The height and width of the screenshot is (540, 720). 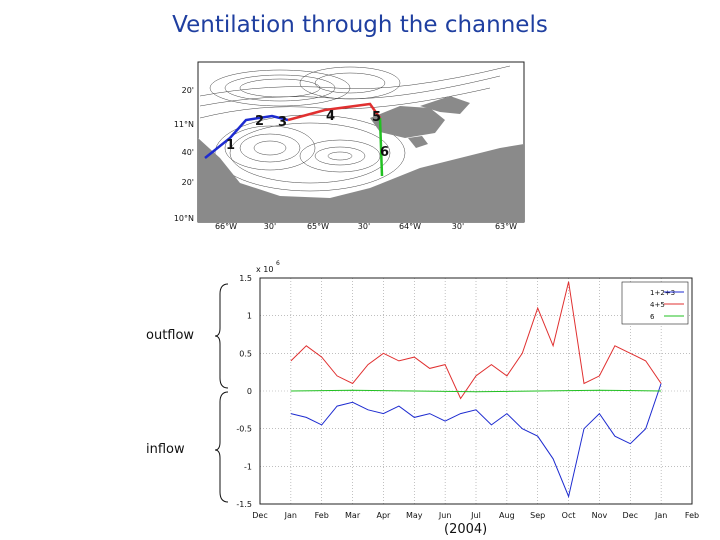 What do you see at coordinates (244, 504) in the screenshot?
I see `y-tick-label: -1.5` at bounding box center [244, 504].